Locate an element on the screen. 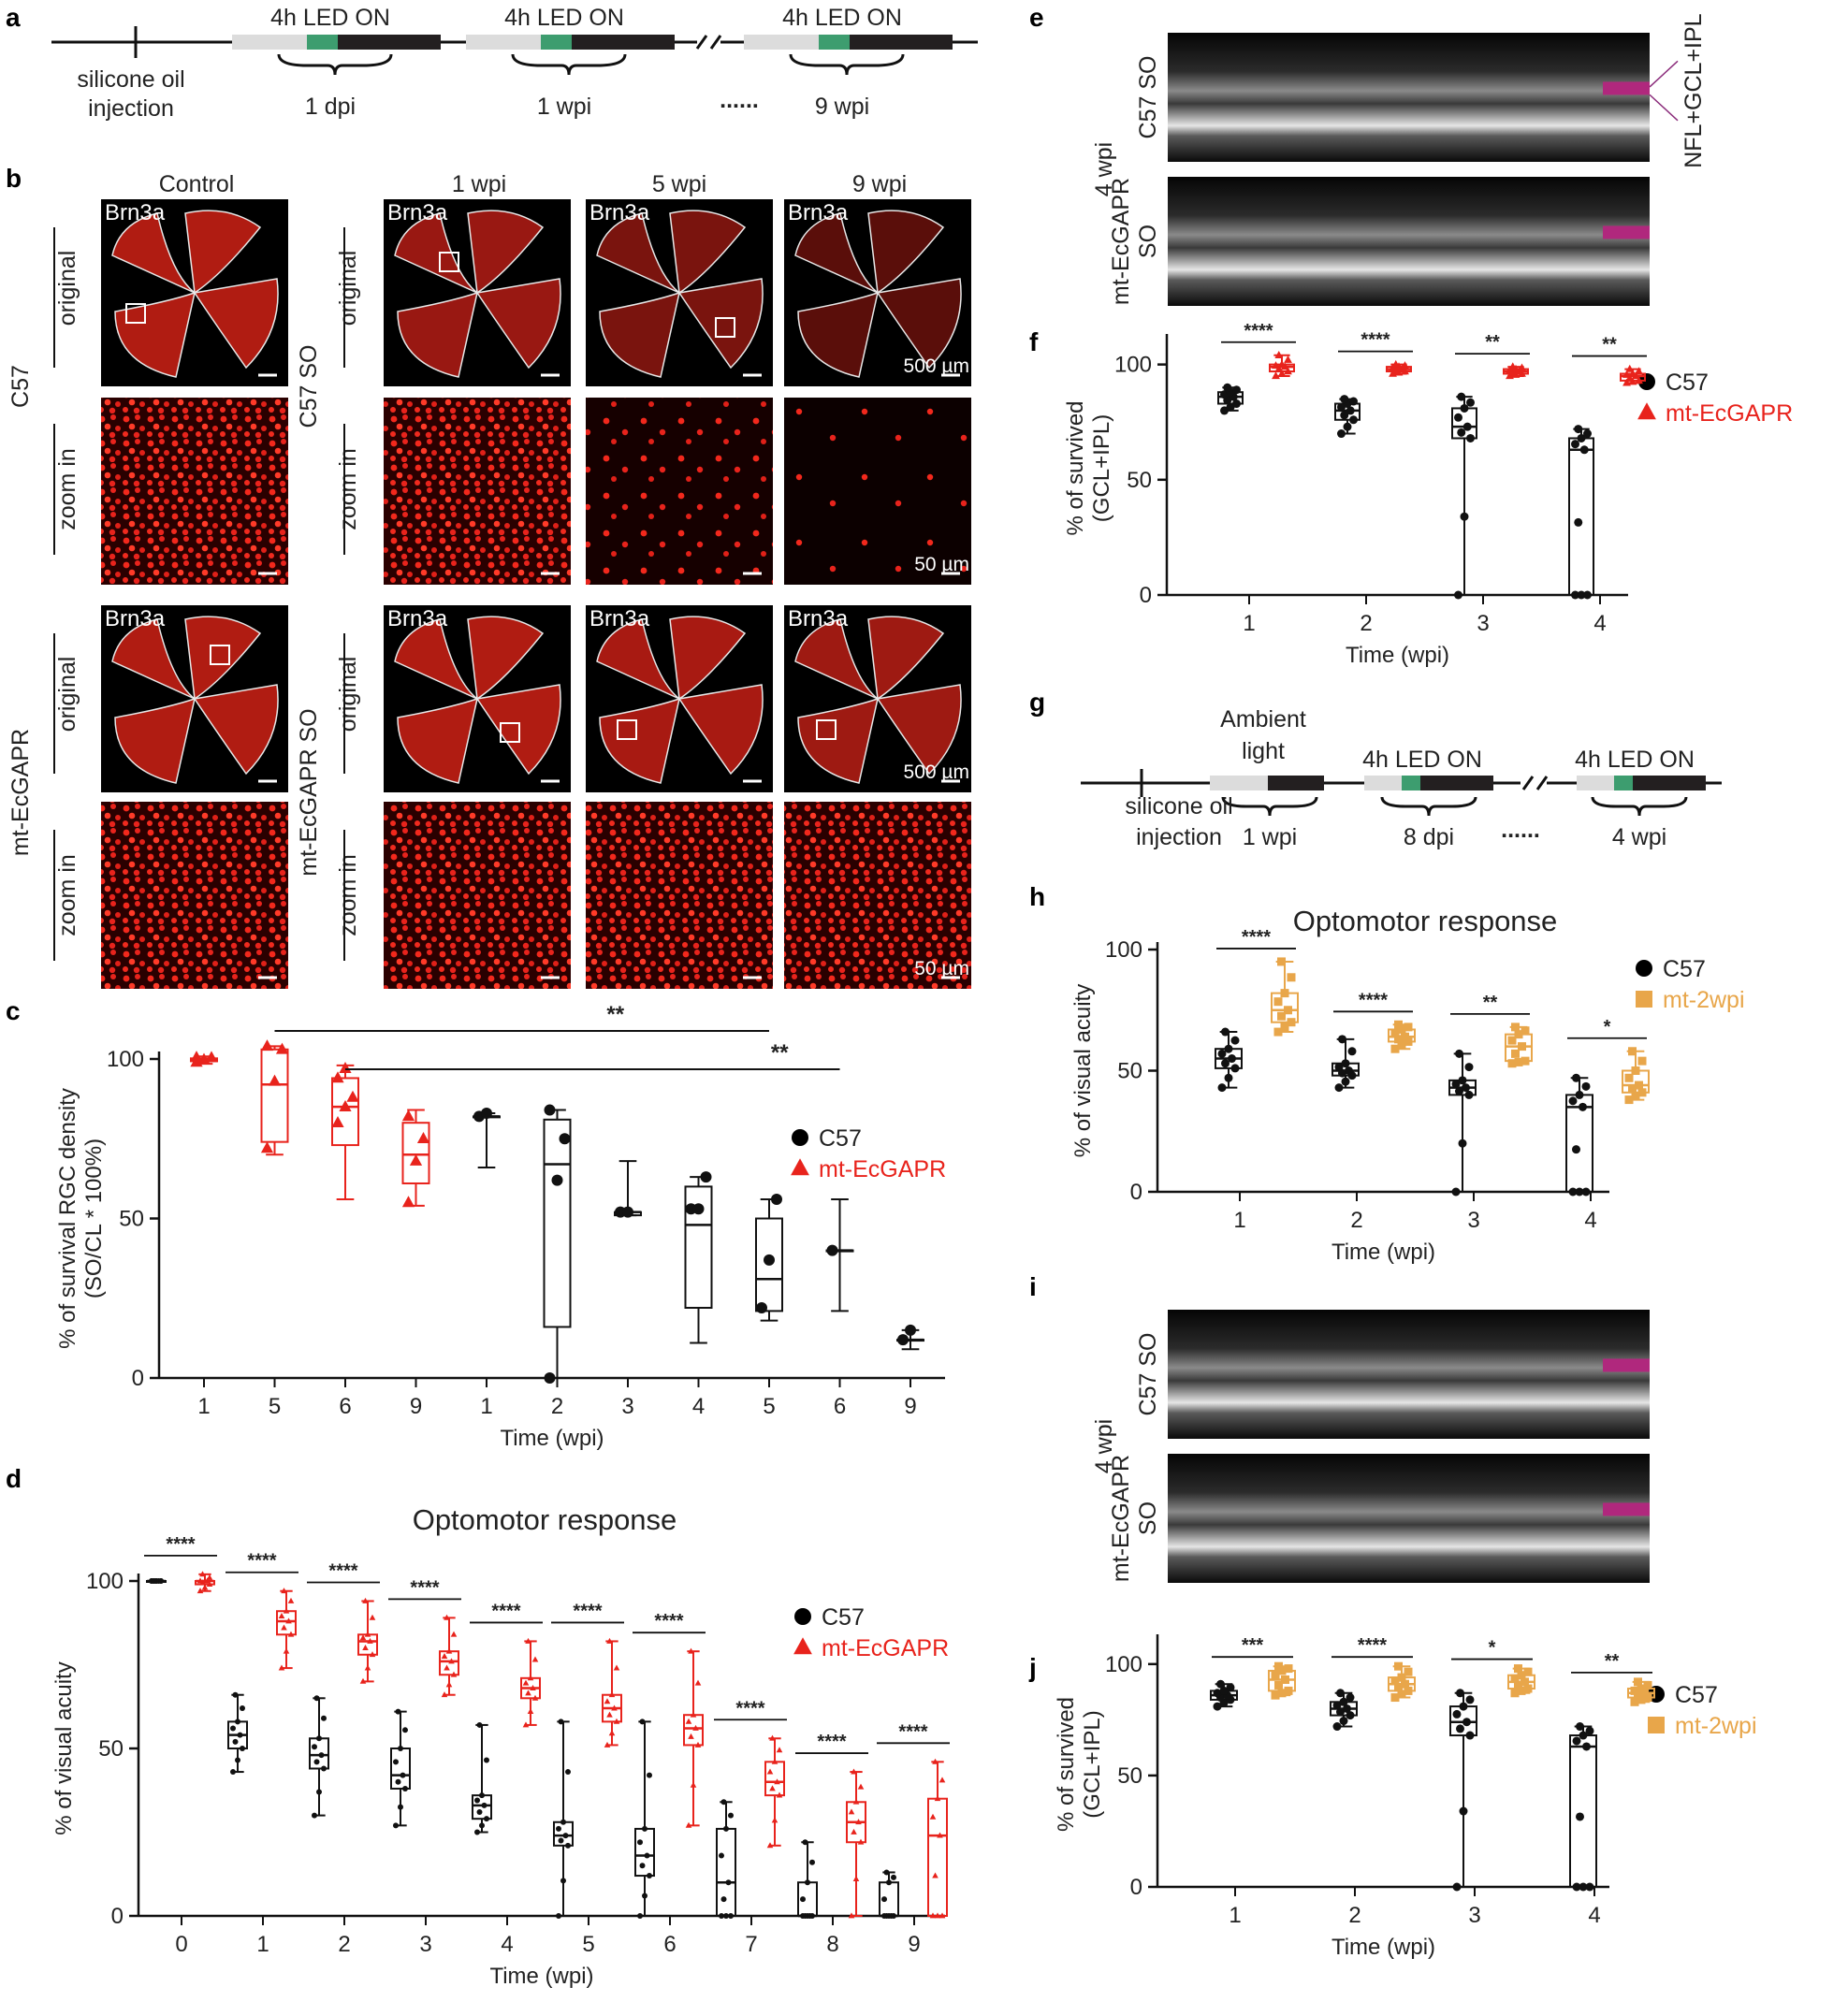  significance-label: * is located at coordinates (1607, 1027).